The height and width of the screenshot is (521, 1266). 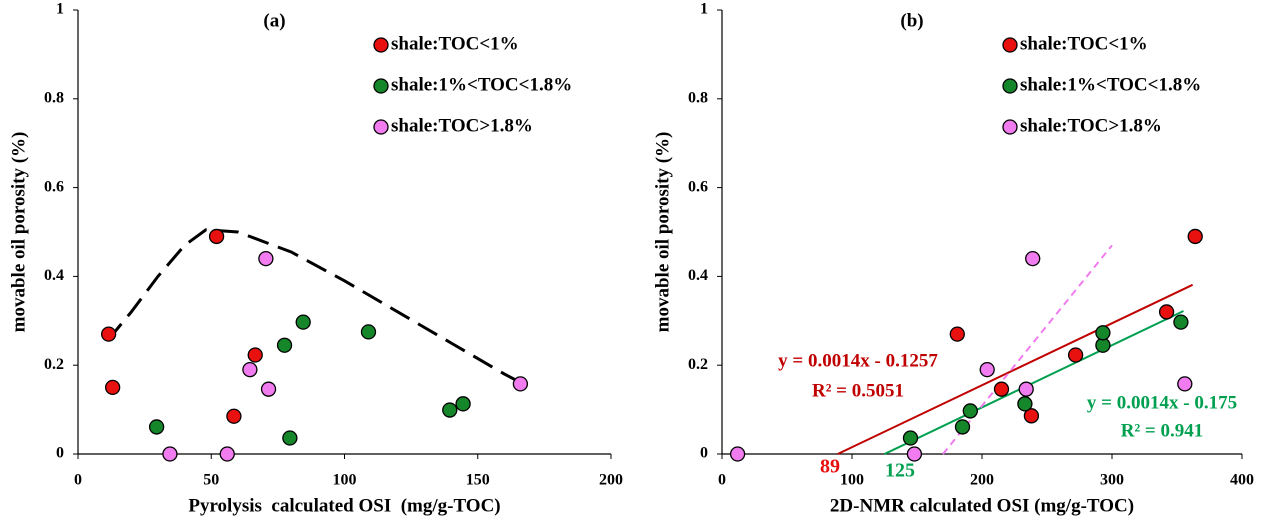 What do you see at coordinates (1162, 402) in the screenshot?
I see `annotation: y = 0.0014x - 0.175` at bounding box center [1162, 402].